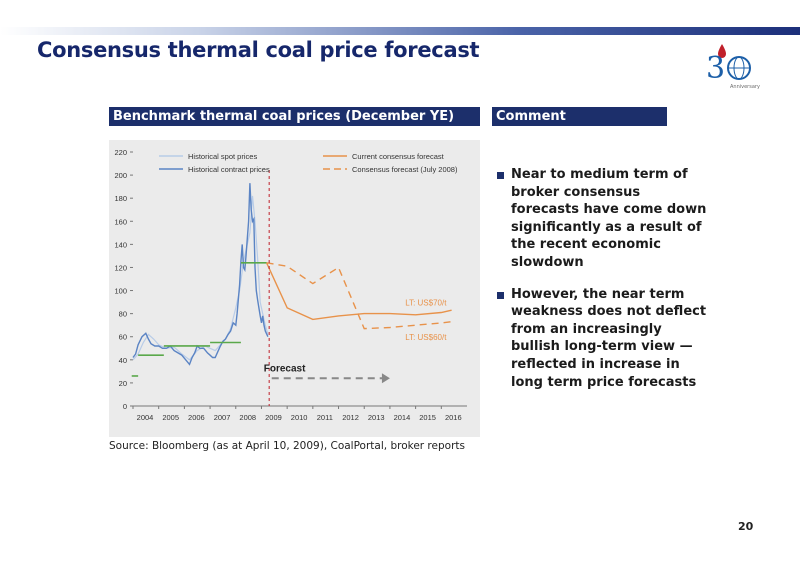  What do you see at coordinates (453, 417) in the screenshot?
I see `x-tick-label: 2016` at bounding box center [453, 417].